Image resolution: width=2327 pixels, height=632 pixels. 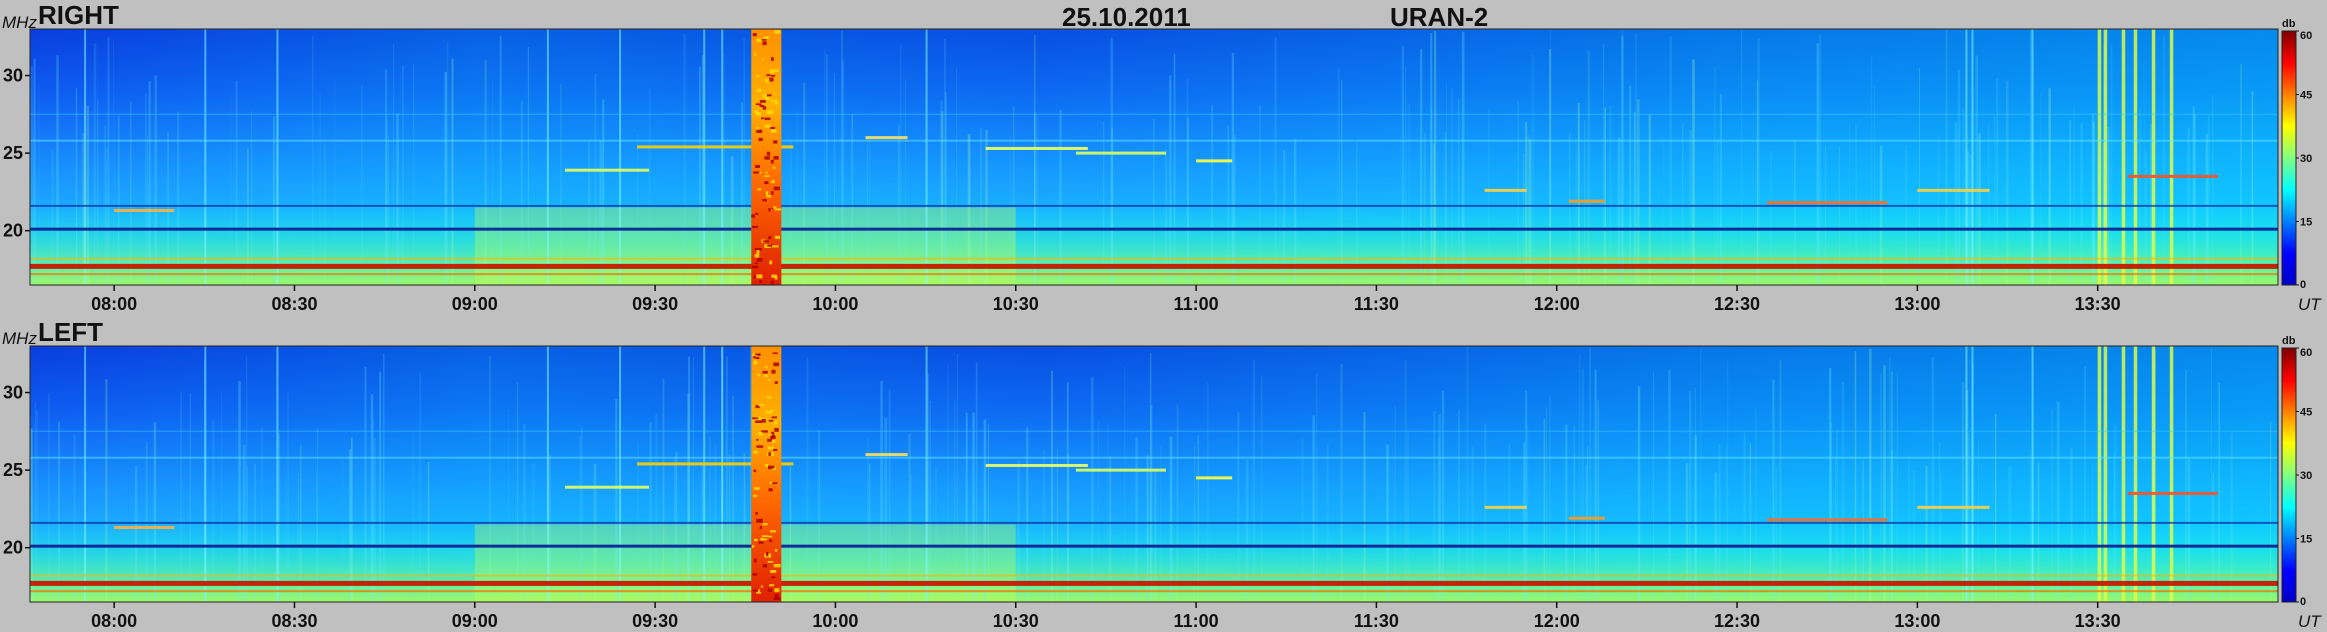 What do you see at coordinates (2289, 24) in the screenshot?
I see `colorbar-unit: db` at bounding box center [2289, 24].